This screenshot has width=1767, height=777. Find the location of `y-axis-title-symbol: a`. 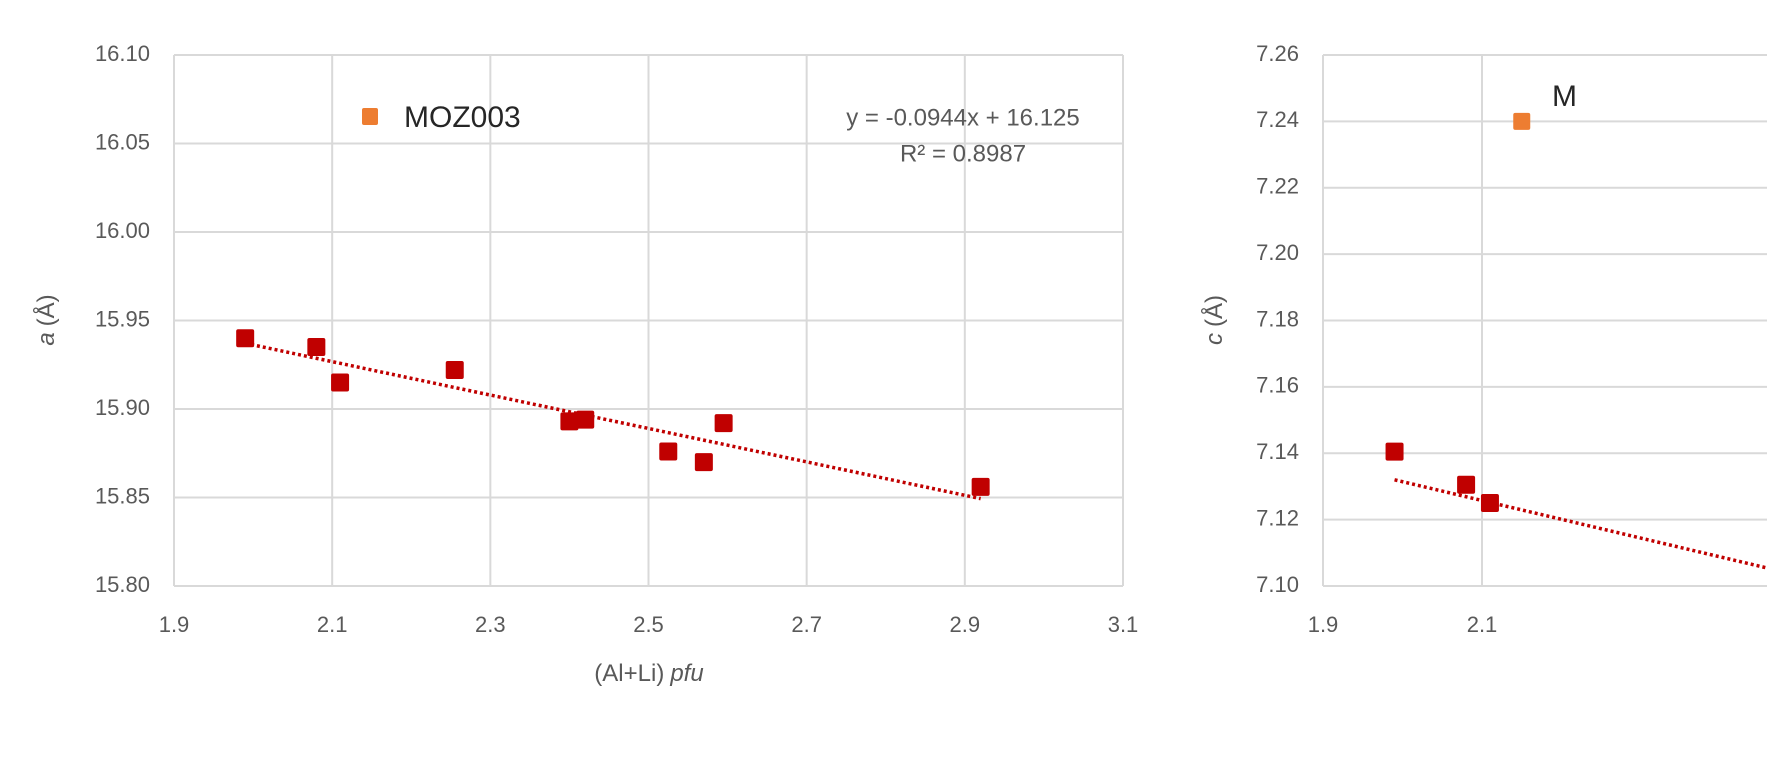

y-axis-title-symbol: a is located at coordinates (46, 338).